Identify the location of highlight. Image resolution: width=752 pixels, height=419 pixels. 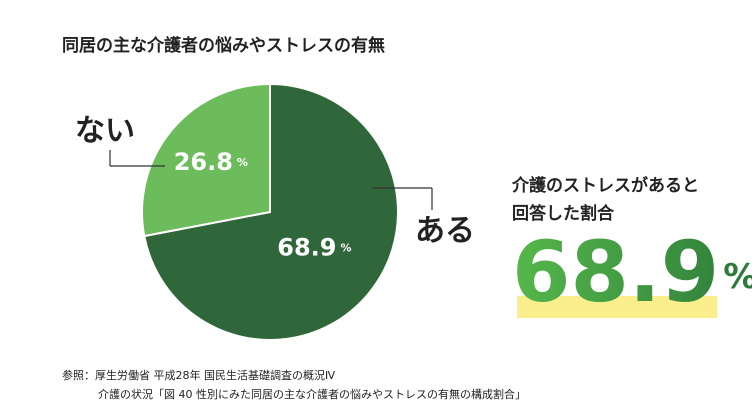
(617, 307).